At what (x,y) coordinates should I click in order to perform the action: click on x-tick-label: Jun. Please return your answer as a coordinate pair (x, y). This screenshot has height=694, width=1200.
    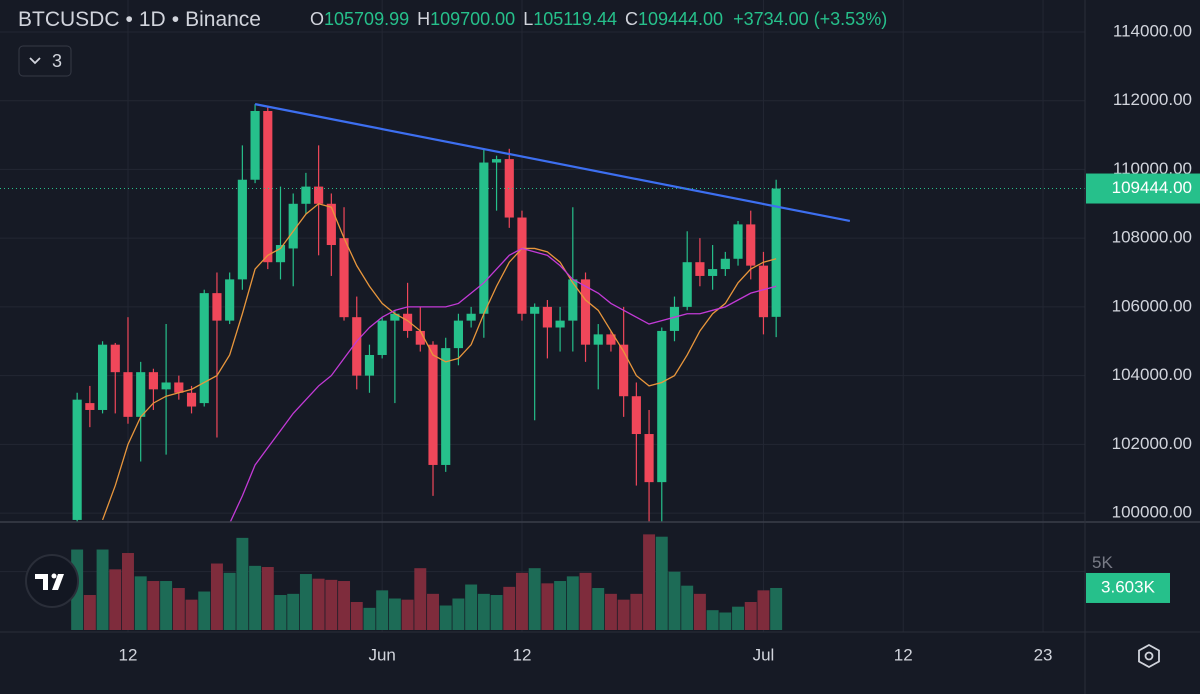
    Looking at the image, I should click on (381, 654).